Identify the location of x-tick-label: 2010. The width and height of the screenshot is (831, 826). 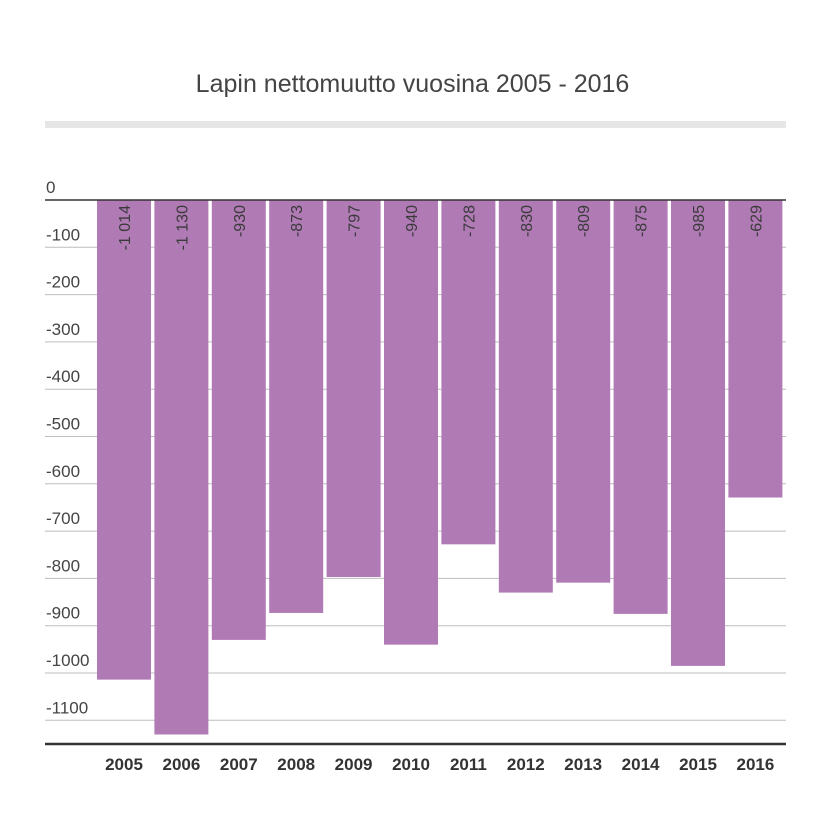
(411, 764).